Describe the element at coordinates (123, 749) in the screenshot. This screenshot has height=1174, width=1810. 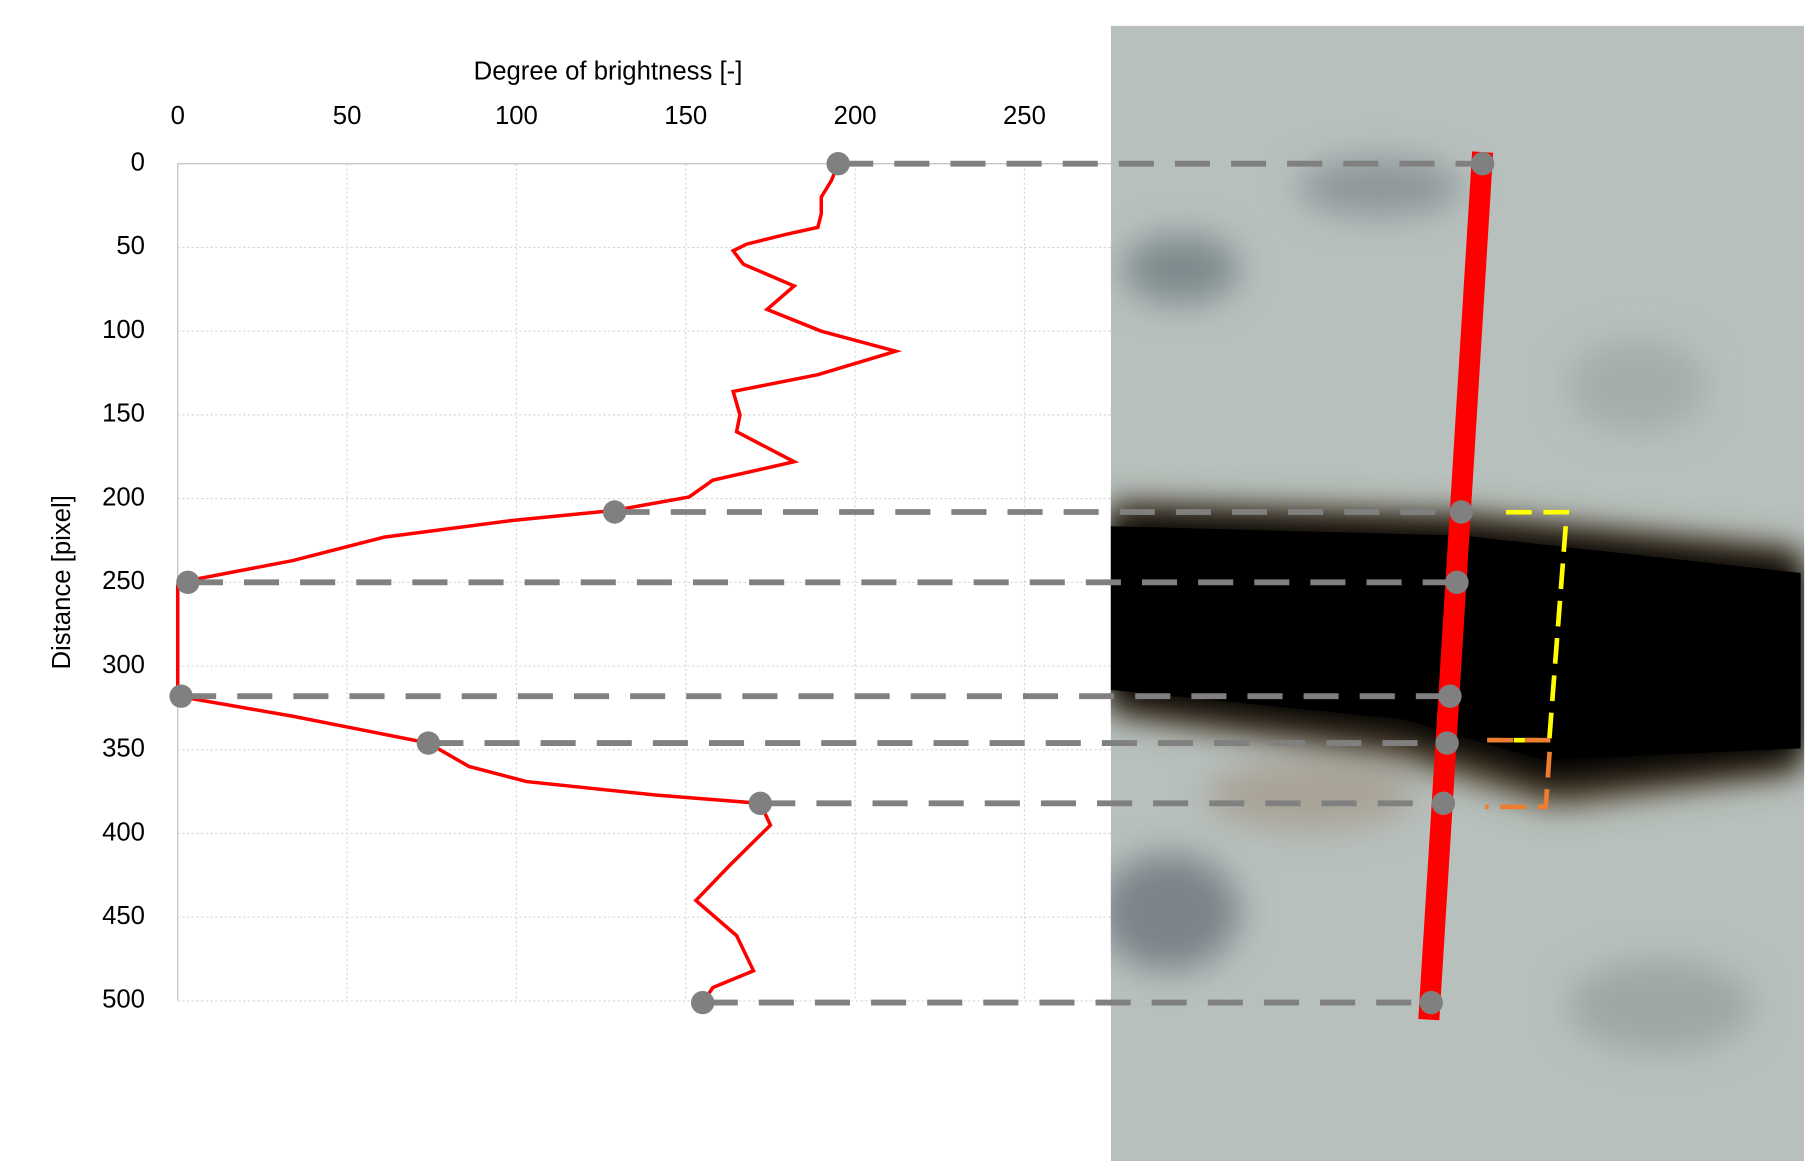
I see `y-tick-label: 350` at that location.